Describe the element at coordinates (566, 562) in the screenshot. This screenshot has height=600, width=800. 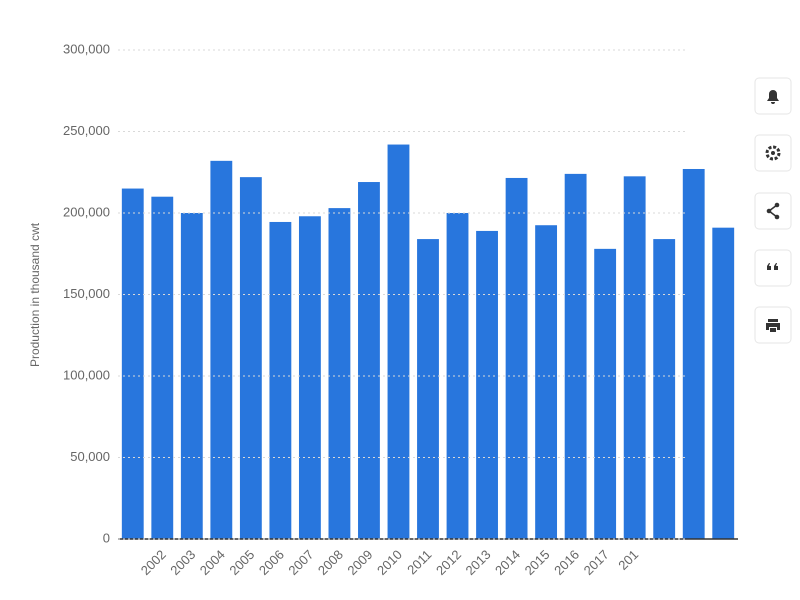
I see `x-tick-label: 2016` at that location.